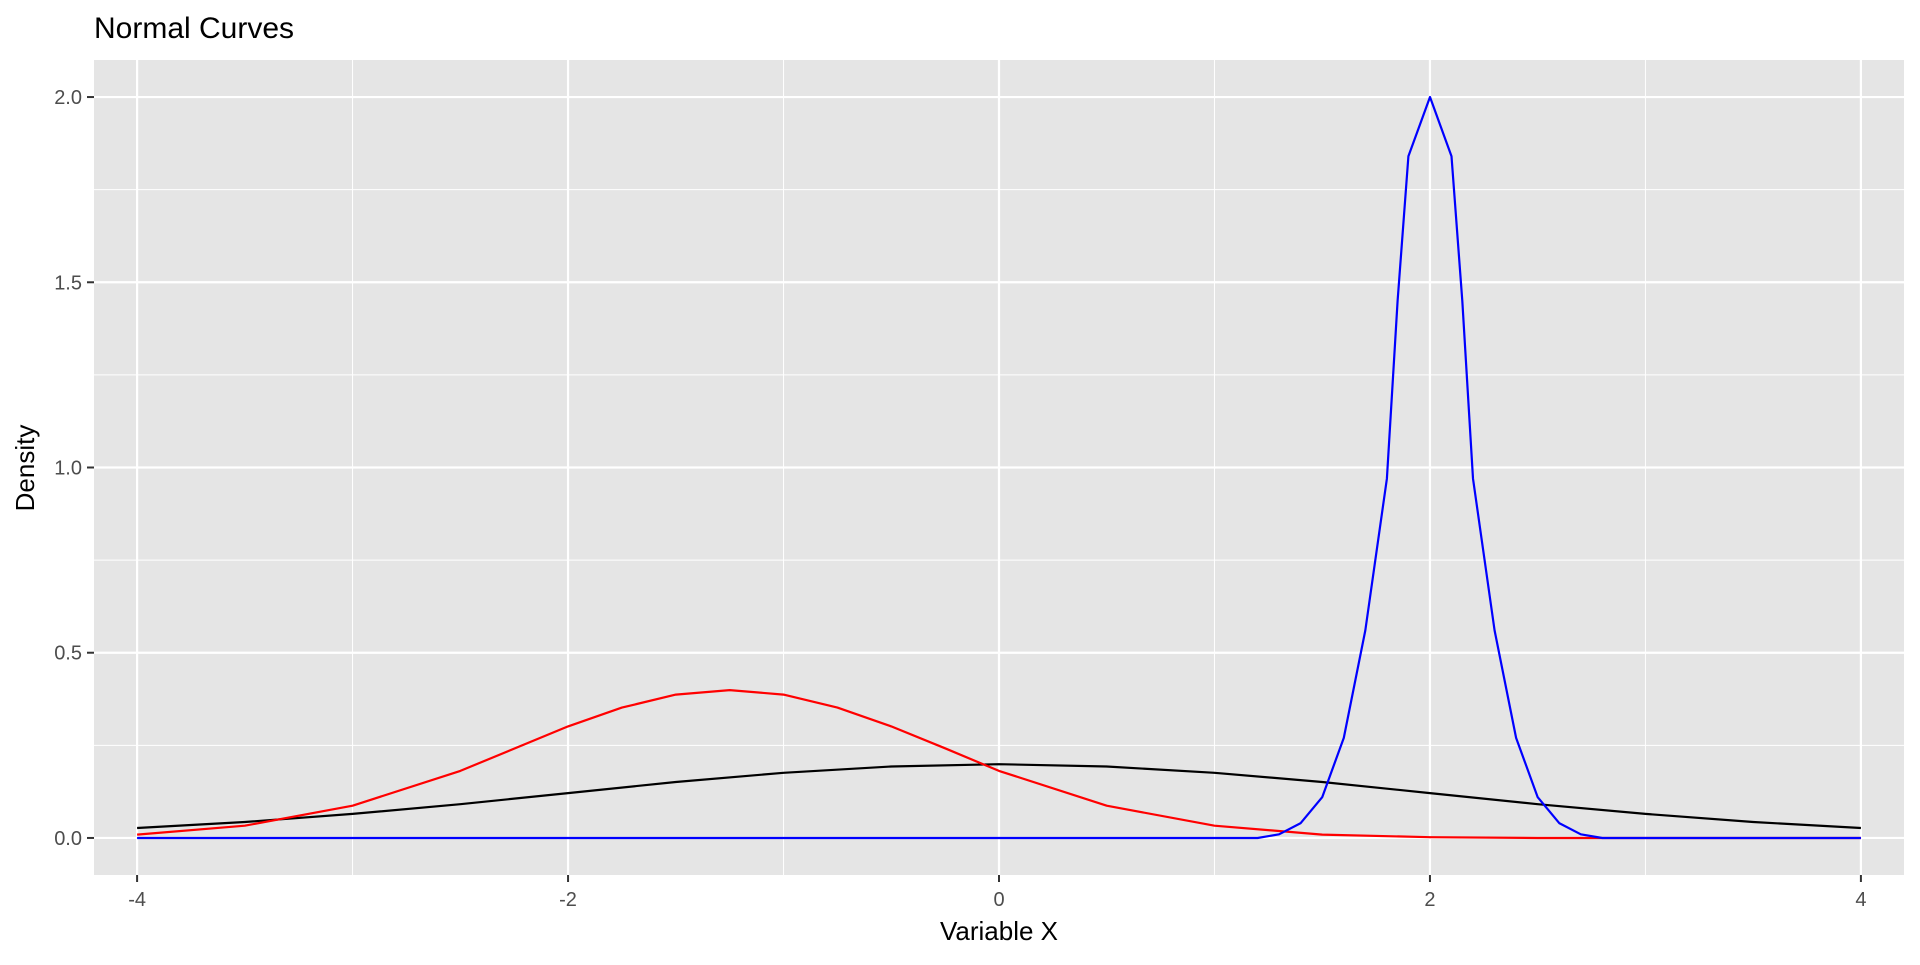 This screenshot has width=1920, height=965. What do you see at coordinates (68, 98) in the screenshot?
I see `y-tick-label: 2.0` at bounding box center [68, 98].